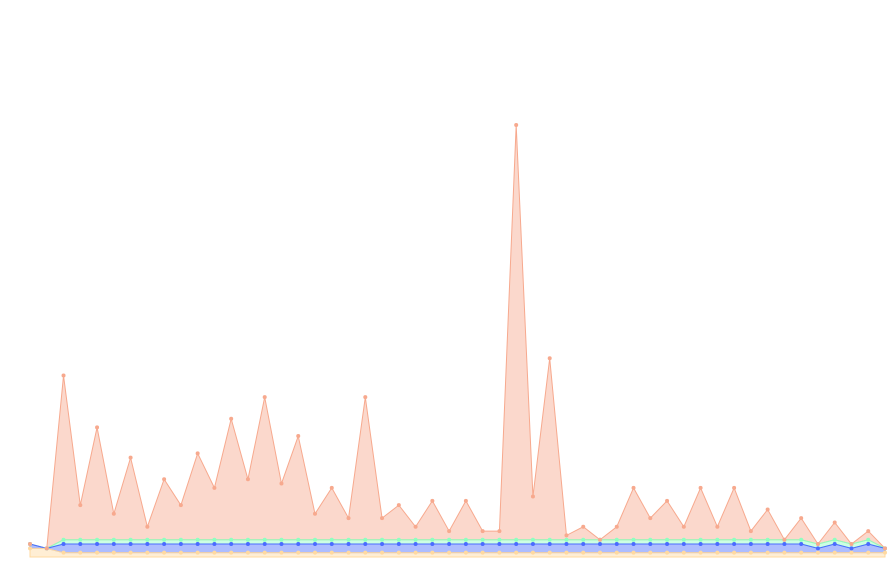 Image resolution: width=887 pixels, height=583 pixels. Describe the element at coordinates (457, 552) in the screenshot. I see `area` at that location.